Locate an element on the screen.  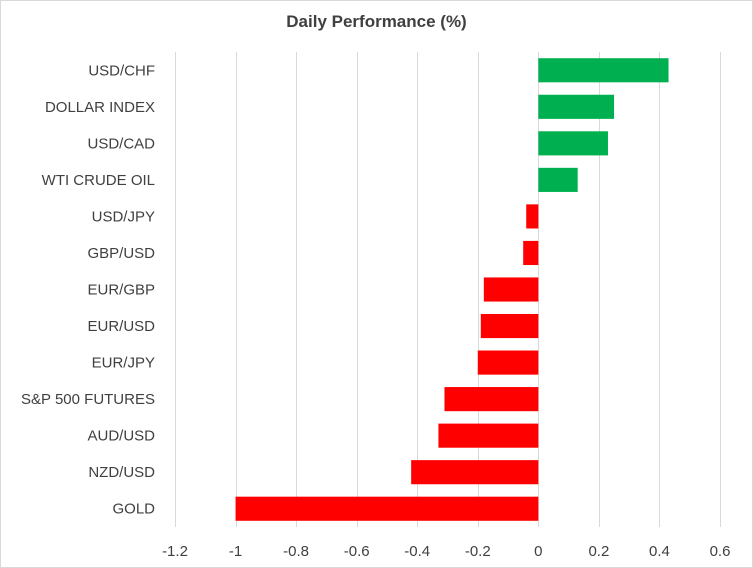
category-label: WTI CRUDE OIL is located at coordinates (98, 180).